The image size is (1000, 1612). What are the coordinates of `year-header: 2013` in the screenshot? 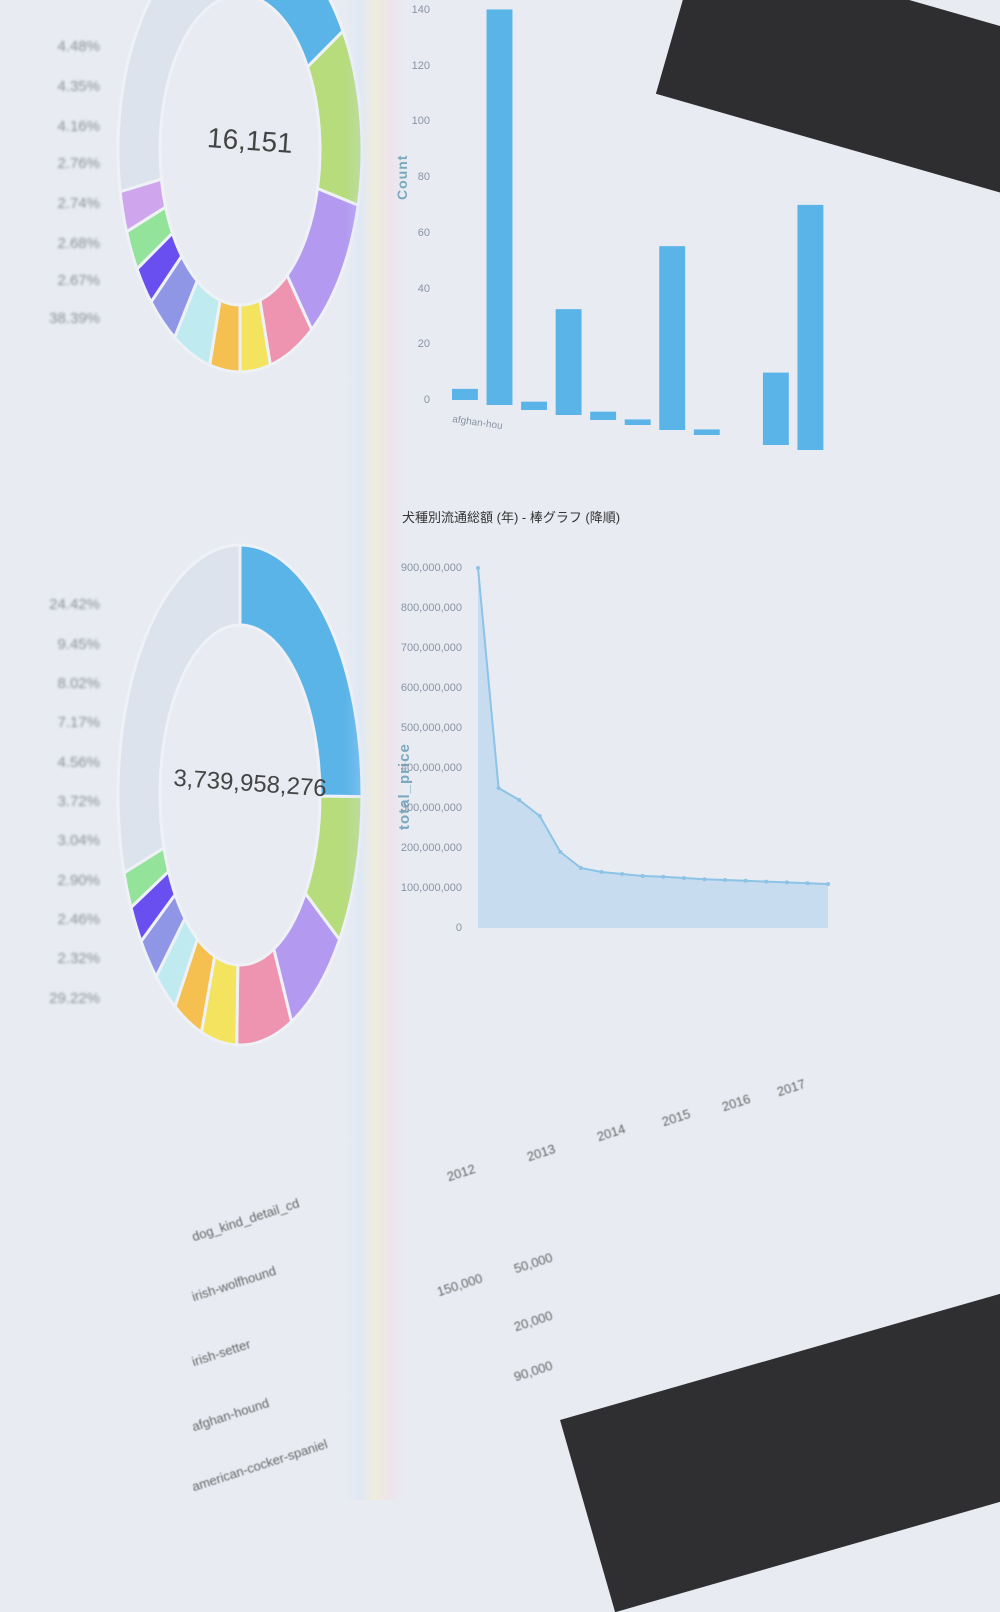 It's located at (541, 1153).